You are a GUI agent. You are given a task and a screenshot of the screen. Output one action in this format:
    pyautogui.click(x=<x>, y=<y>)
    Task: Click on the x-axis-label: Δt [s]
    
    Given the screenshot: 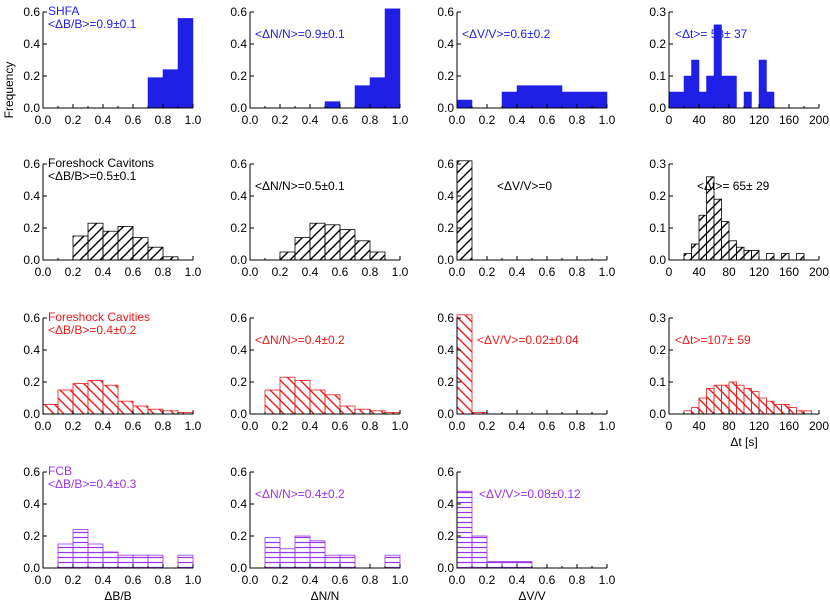 What is the action you would take?
    pyautogui.click(x=743, y=442)
    